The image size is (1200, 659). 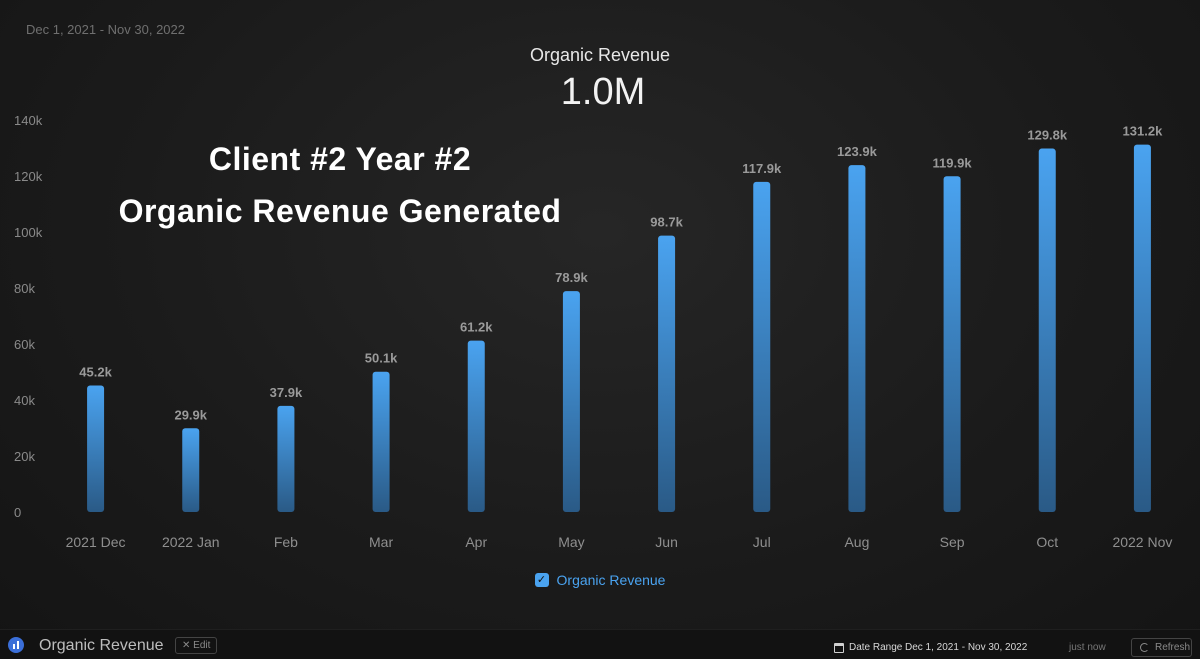 What do you see at coordinates (188, 645) in the screenshot?
I see `close-icon: ✕` at bounding box center [188, 645].